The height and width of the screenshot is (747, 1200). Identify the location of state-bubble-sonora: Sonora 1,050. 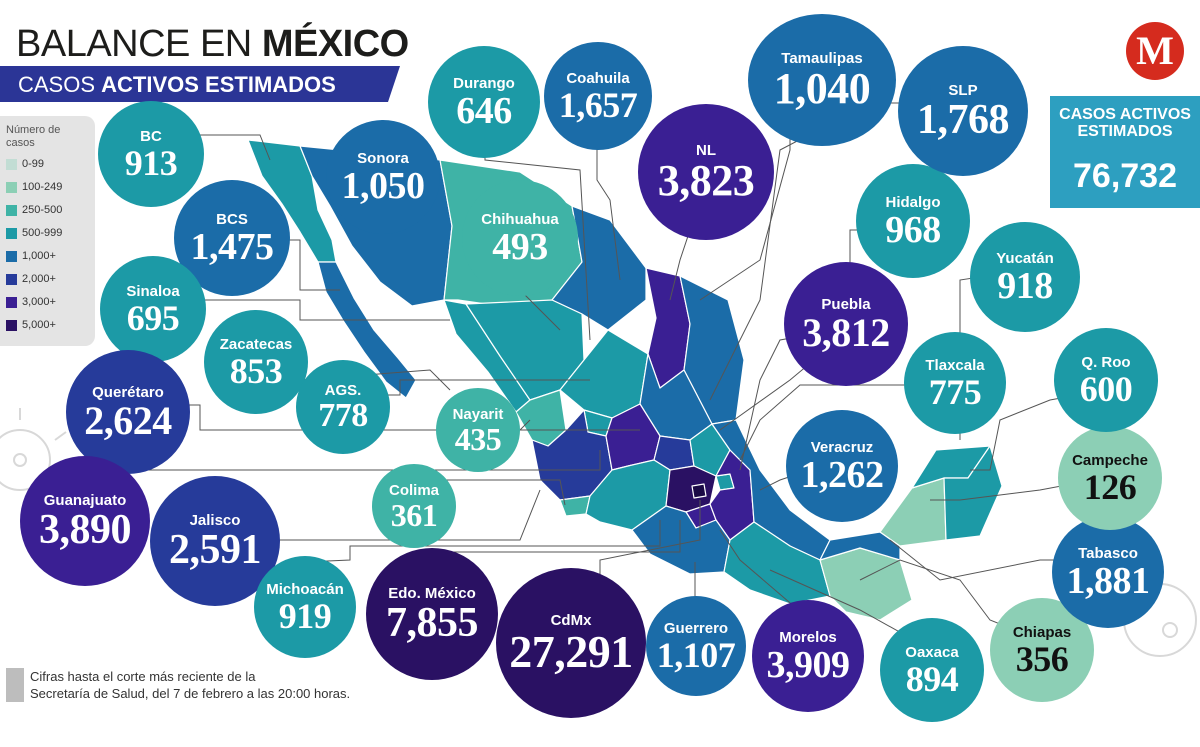
(383, 177).